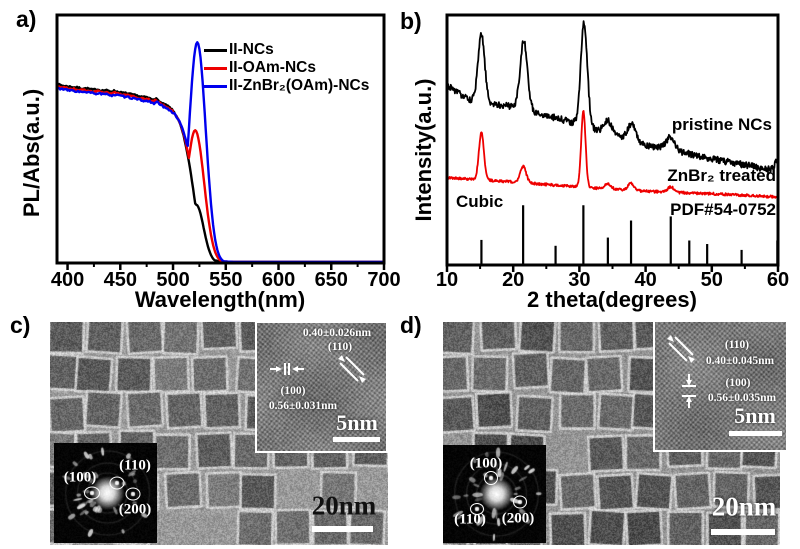 The width and height of the screenshot is (800, 549). What do you see at coordinates (612, 299) in the screenshot?
I see `panel-b-x-axis-label: 2 theta(degrees)` at bounding box center [612, 299].